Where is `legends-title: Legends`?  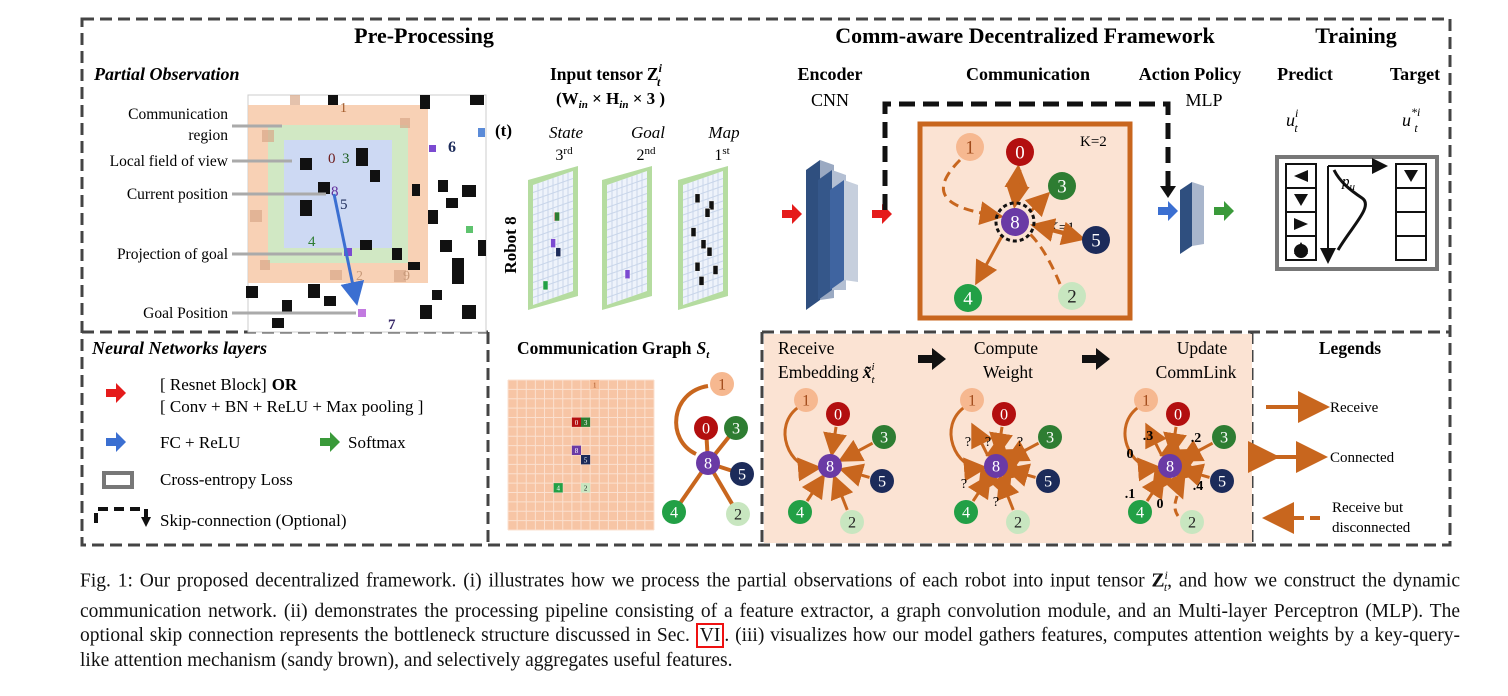 legends-title: Legends is located at coordinates (1350, 348).